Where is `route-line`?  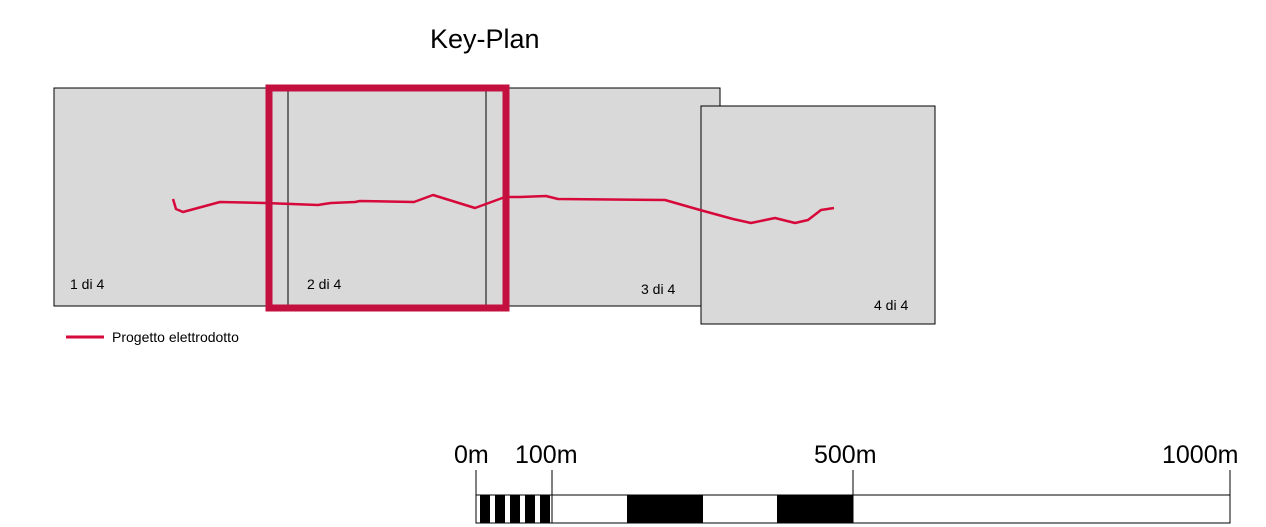 route-line is located at coordinates (503, 209).